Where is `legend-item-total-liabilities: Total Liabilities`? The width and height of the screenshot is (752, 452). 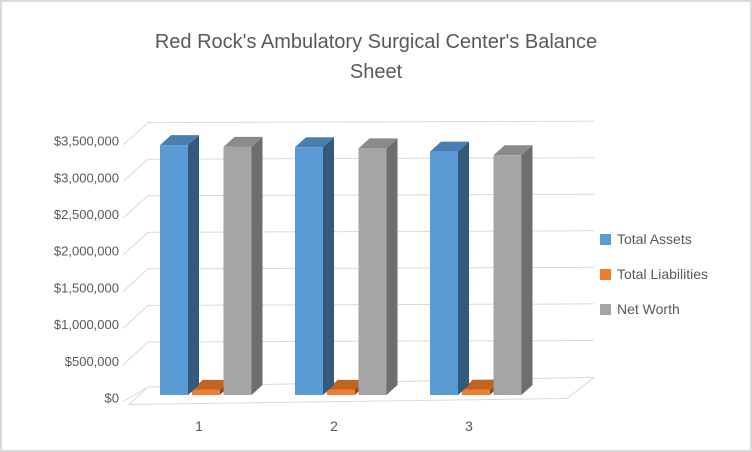 legend-item-total-liabilities: Total Liabilities is located at coordinates (654, 274).